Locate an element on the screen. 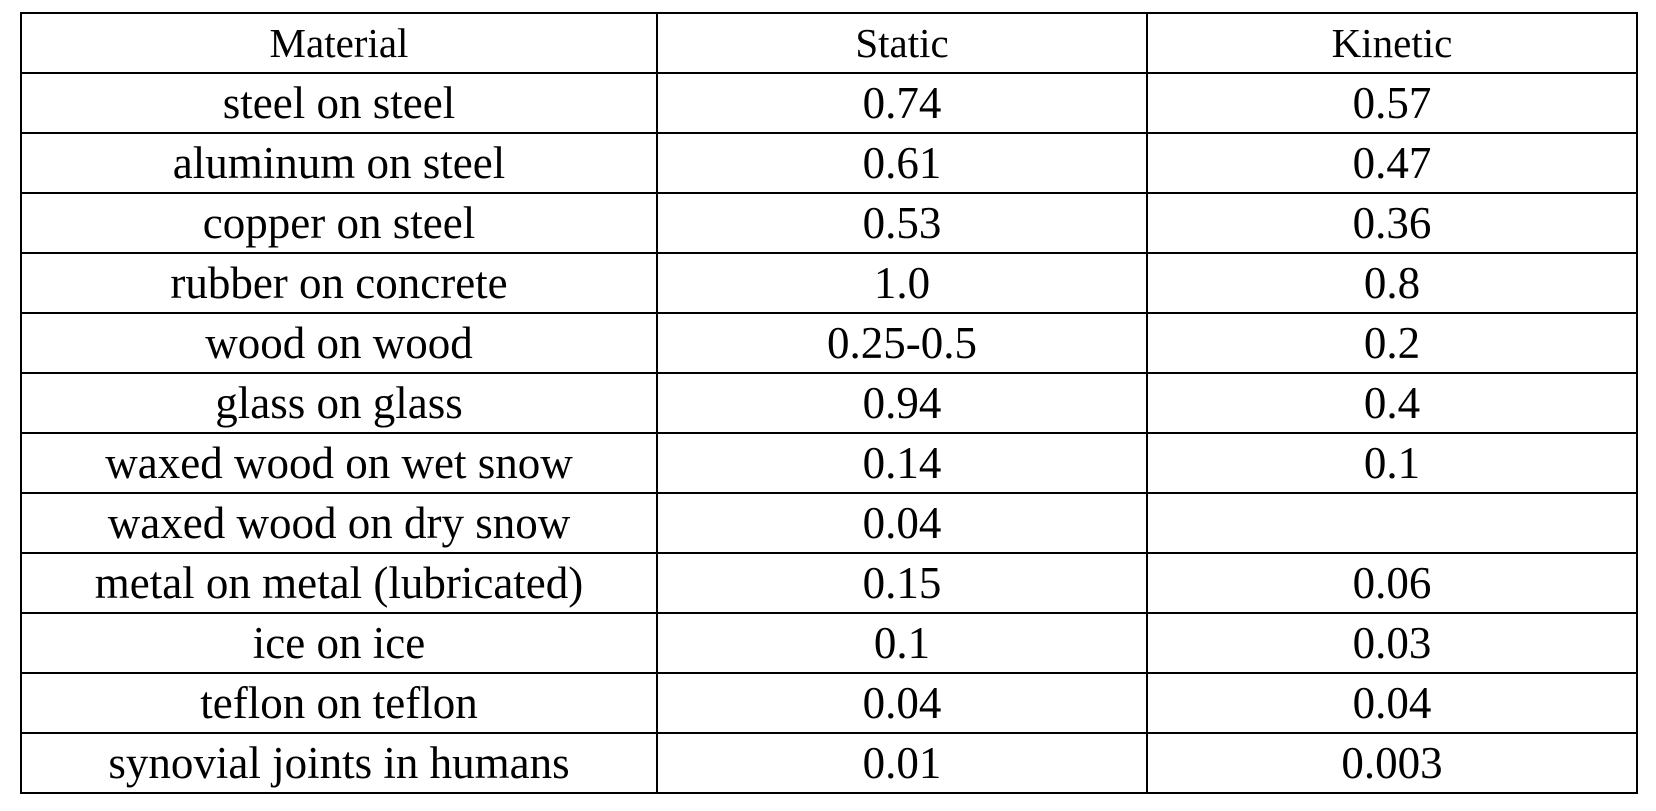 The image size is (1656, 811). table-cell: metal on metal (lubricated) is located at coordinates (339, 583).